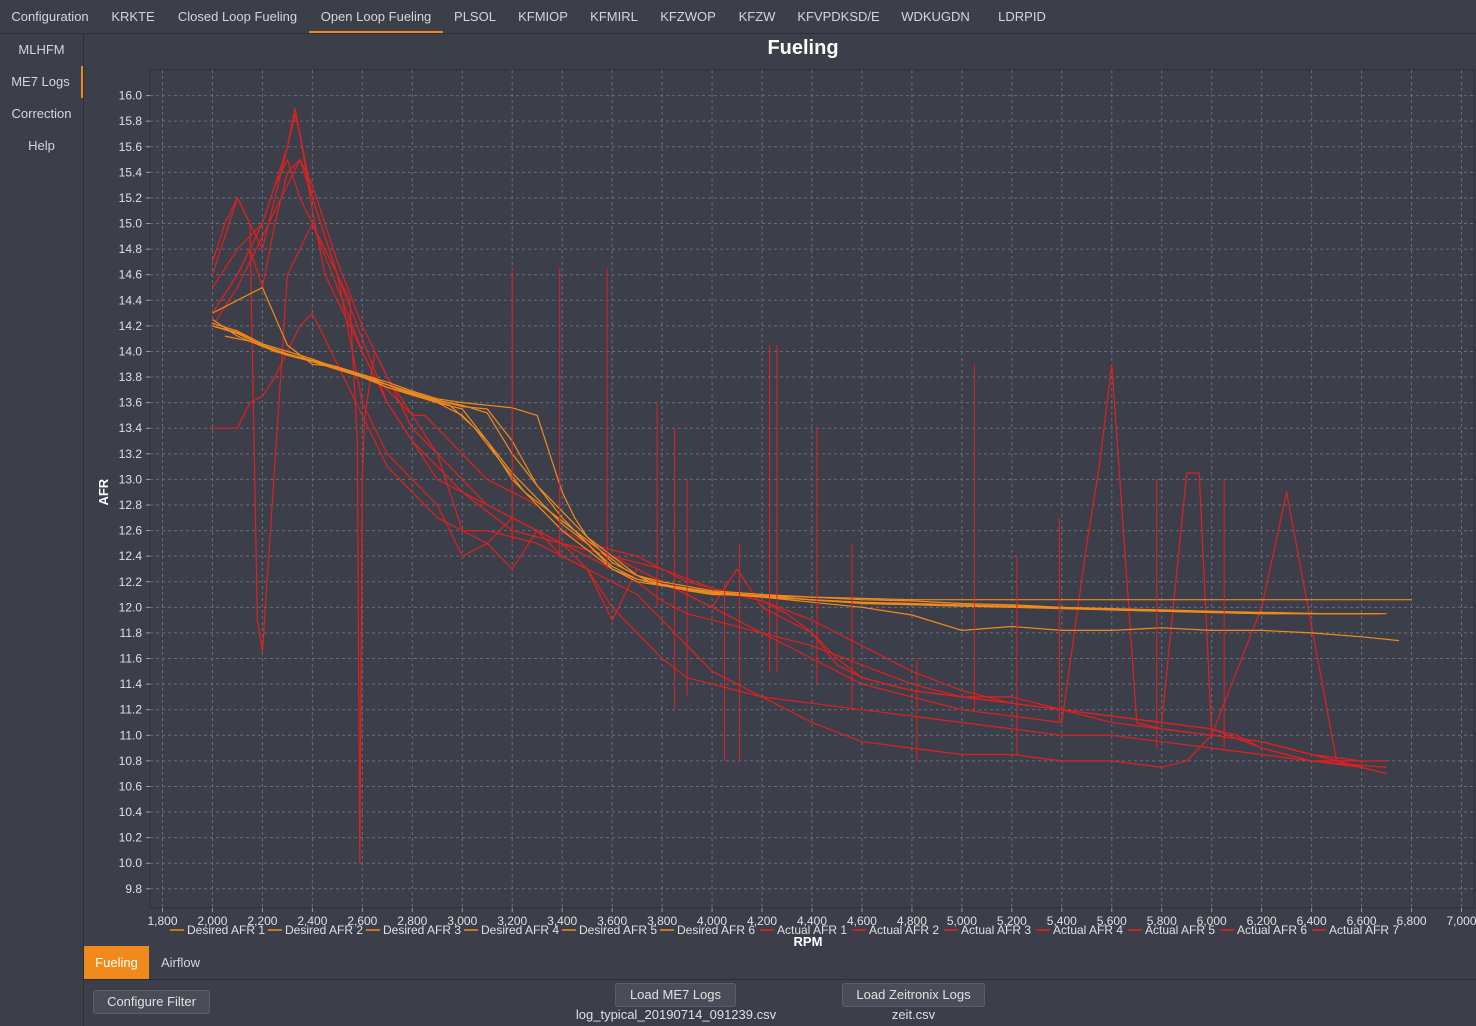  I want to click on y-tick-label: 14.4, so click(131, 300).